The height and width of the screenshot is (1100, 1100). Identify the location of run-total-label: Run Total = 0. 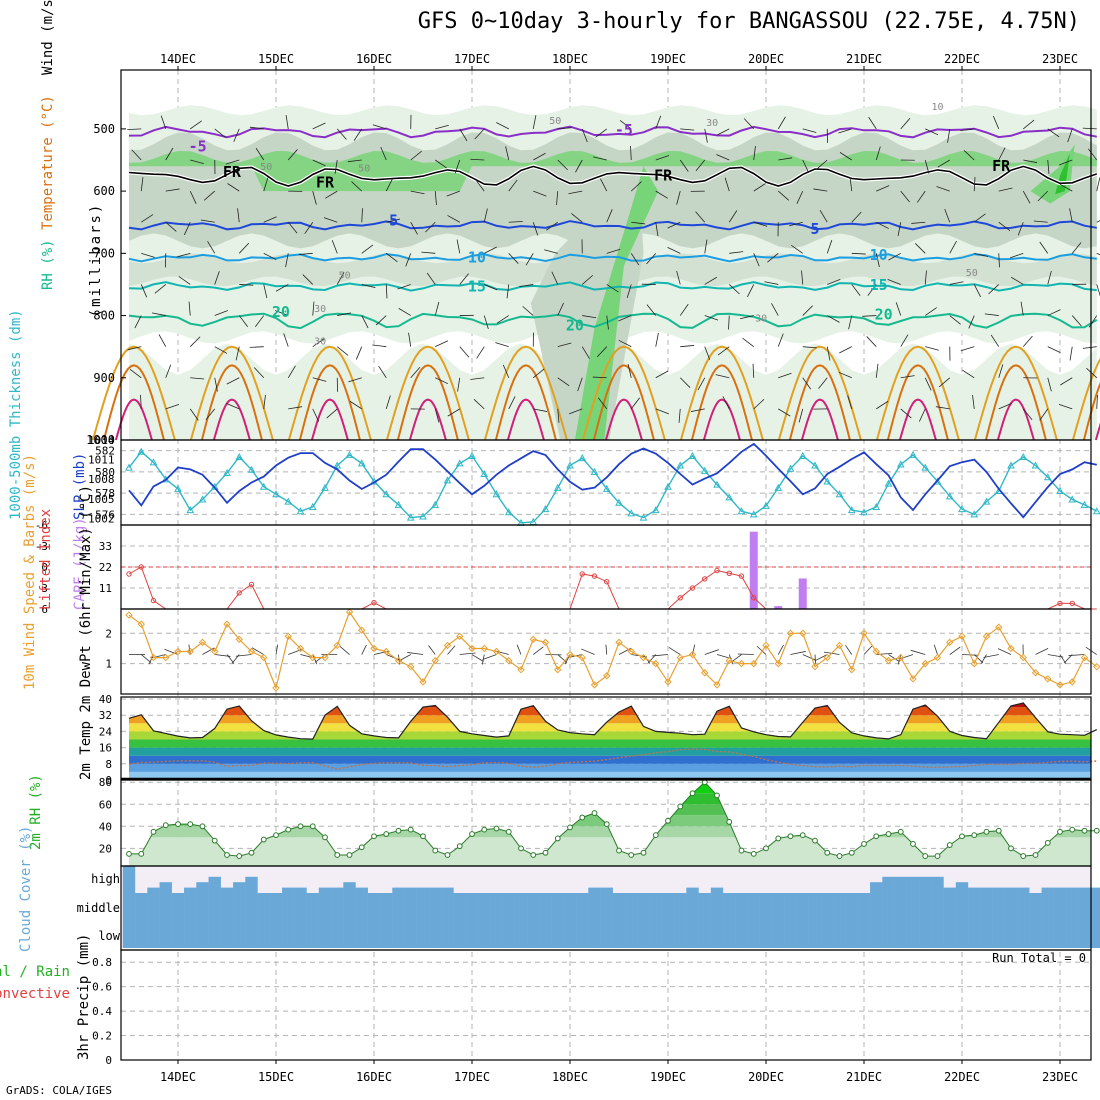
(1039, 958).